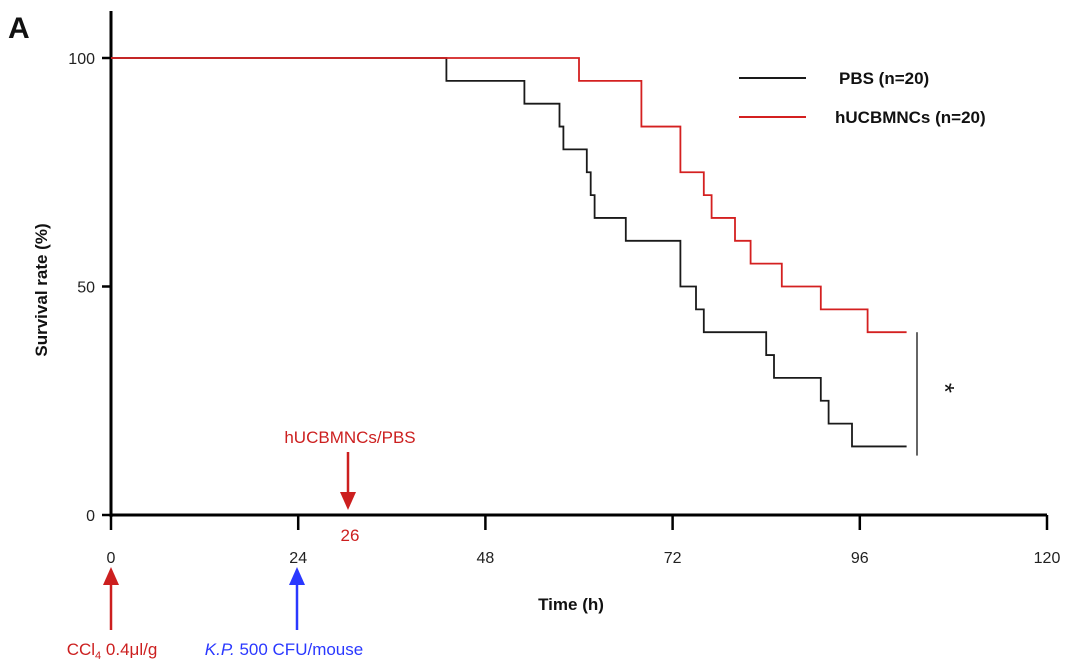  Describe the element at coordinates (884, 78) in the screenshot. I see `legend-label-pbs: PBS (n=20)` at that location.